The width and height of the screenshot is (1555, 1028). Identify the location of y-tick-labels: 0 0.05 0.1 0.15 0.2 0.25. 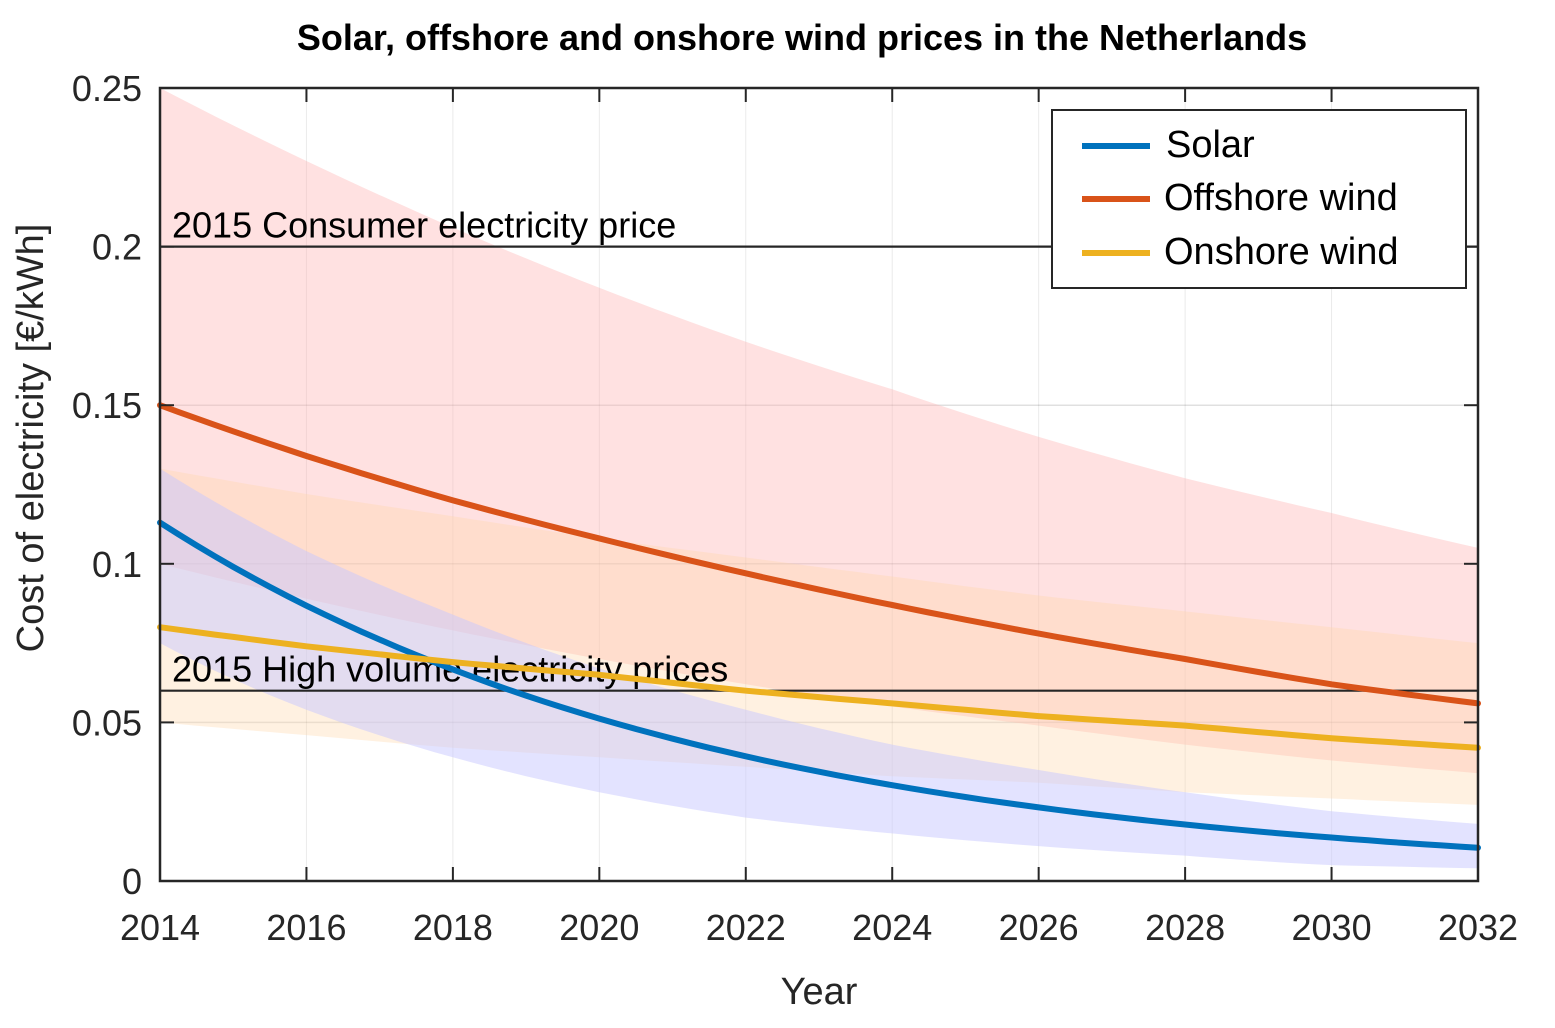
(107, 485).